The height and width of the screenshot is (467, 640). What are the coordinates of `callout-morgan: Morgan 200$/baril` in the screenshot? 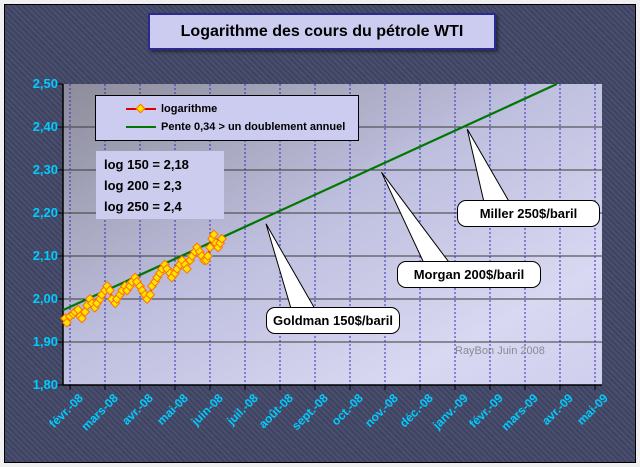 It's located at (469, 274).